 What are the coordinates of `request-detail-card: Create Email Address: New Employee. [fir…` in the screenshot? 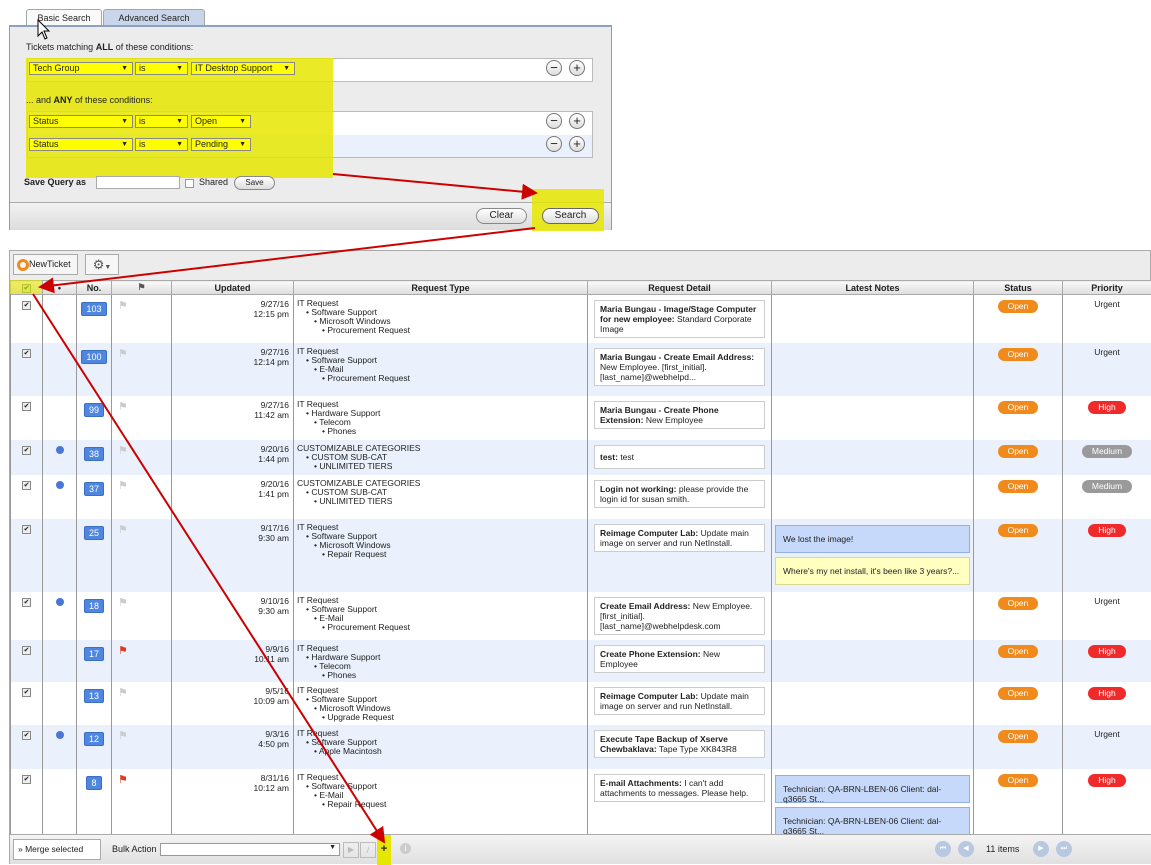 It's located at (679, 616).